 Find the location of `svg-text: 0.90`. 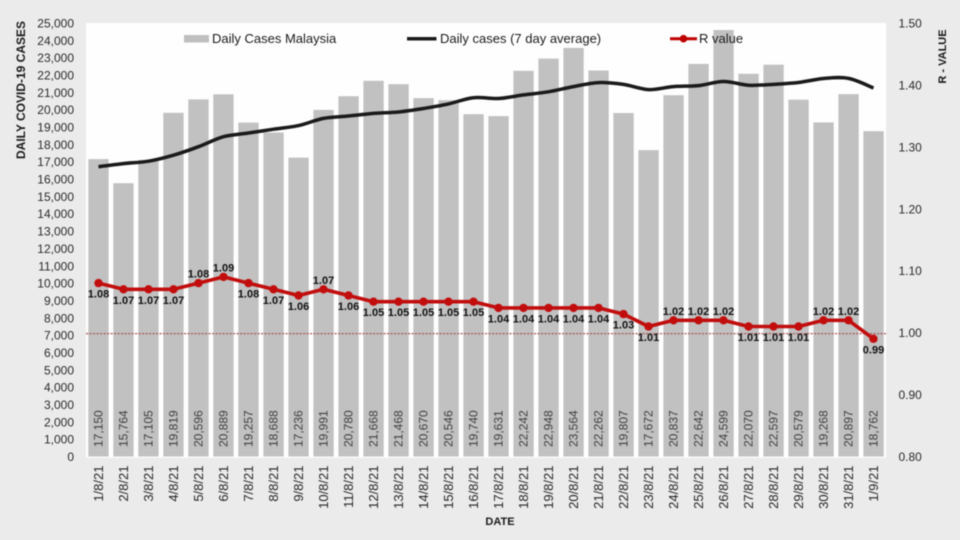

svg-text: 0.90 is located at coordinates (911, 395).